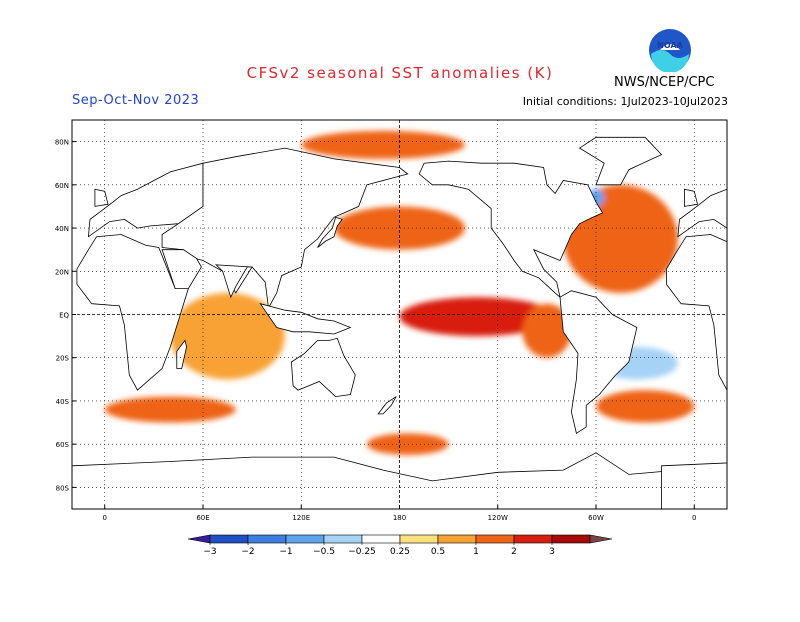  Describe the element at coordinates (64, 316) in the screenshot. I see `lat-tick-label: EQ` at that location.